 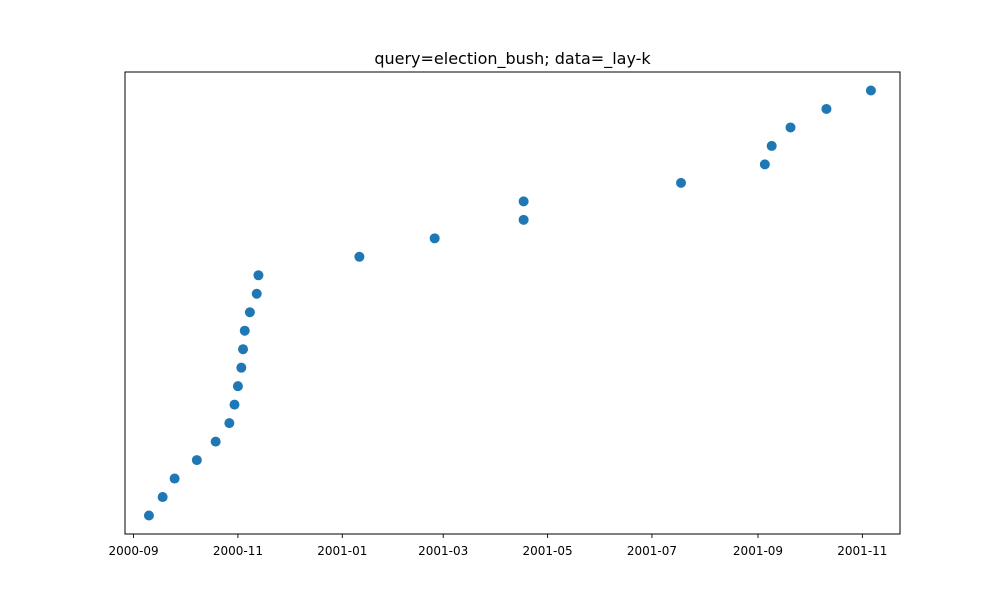 What do you see at coordinates (238, 551) in the screenshot?
I see `x-tick-label: 2000-11` at bounding box center [238, 551].